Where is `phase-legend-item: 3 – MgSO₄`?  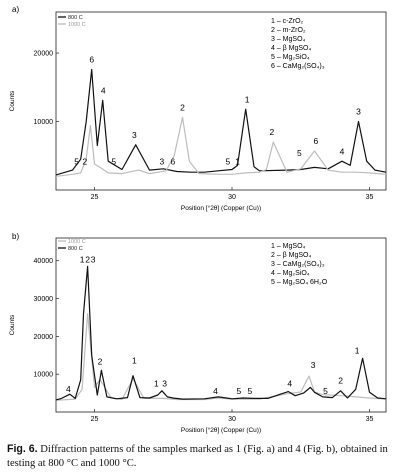 phase-legend-item: 3 – MgSO₄ is located at coordinates (288, 39).